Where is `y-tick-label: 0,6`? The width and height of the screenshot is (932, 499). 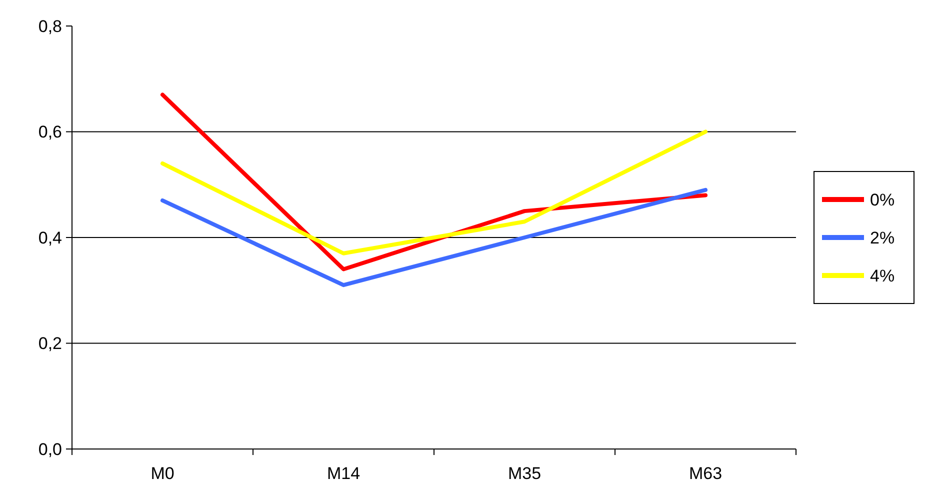
y-tick-label: 0,6 is located at coordinates (50, 132).